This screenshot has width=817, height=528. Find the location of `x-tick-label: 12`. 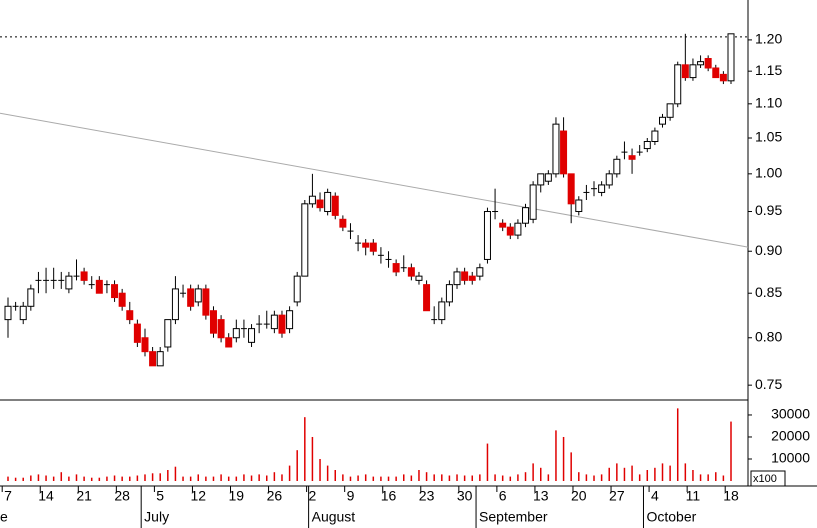

x-tick-label: 12 is located at coordinates (198, 496).